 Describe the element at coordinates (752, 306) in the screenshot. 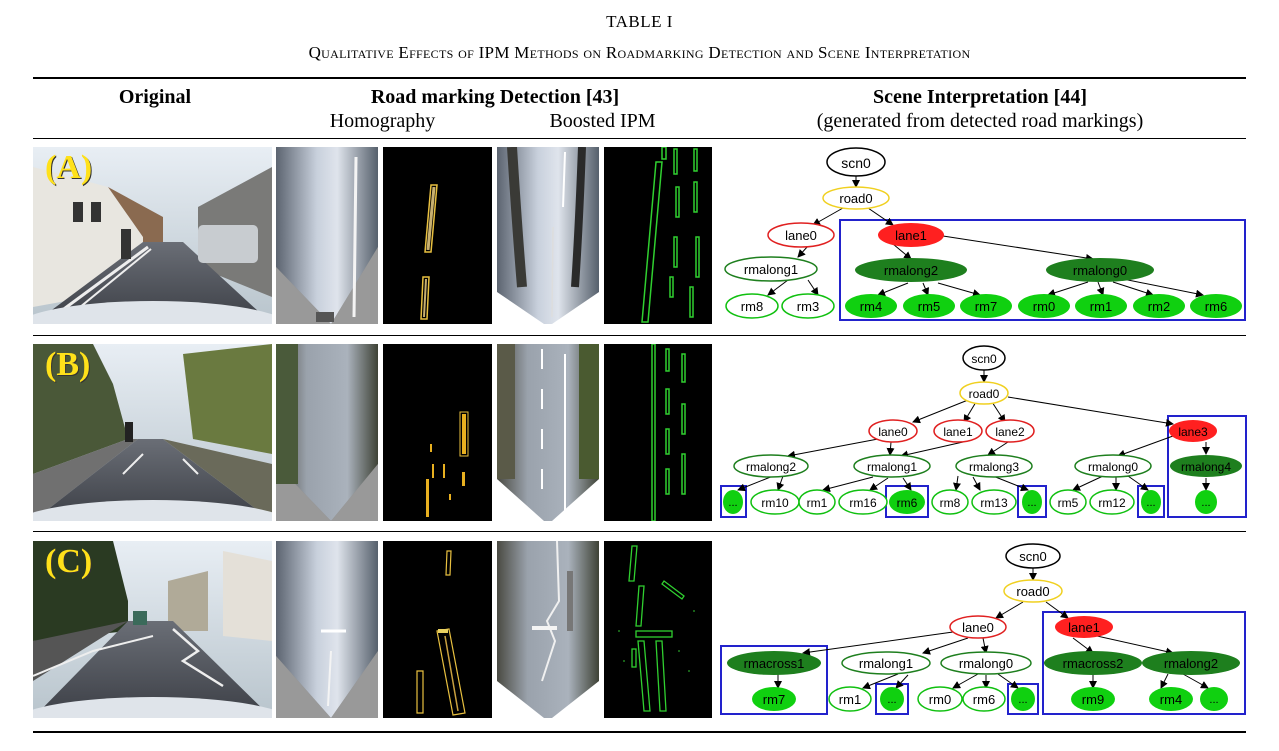

I see `row-a-node-rm8` at that location.